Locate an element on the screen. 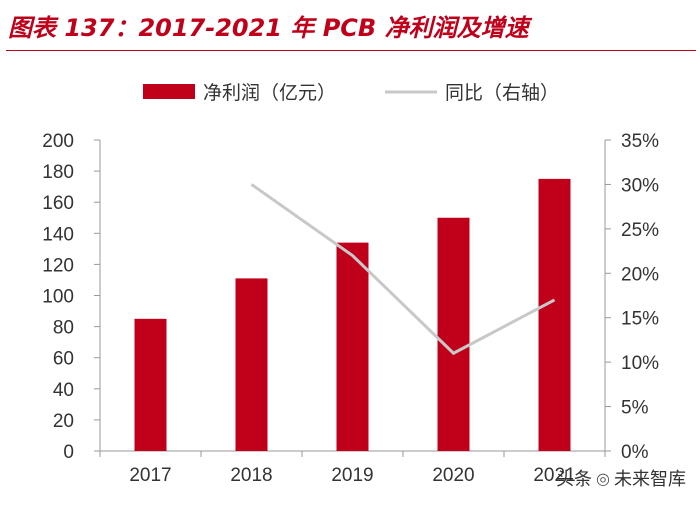 The height and width of the screenshot is (507, 700). x-tick-label: 2017 is located at coordinates (150, 475).